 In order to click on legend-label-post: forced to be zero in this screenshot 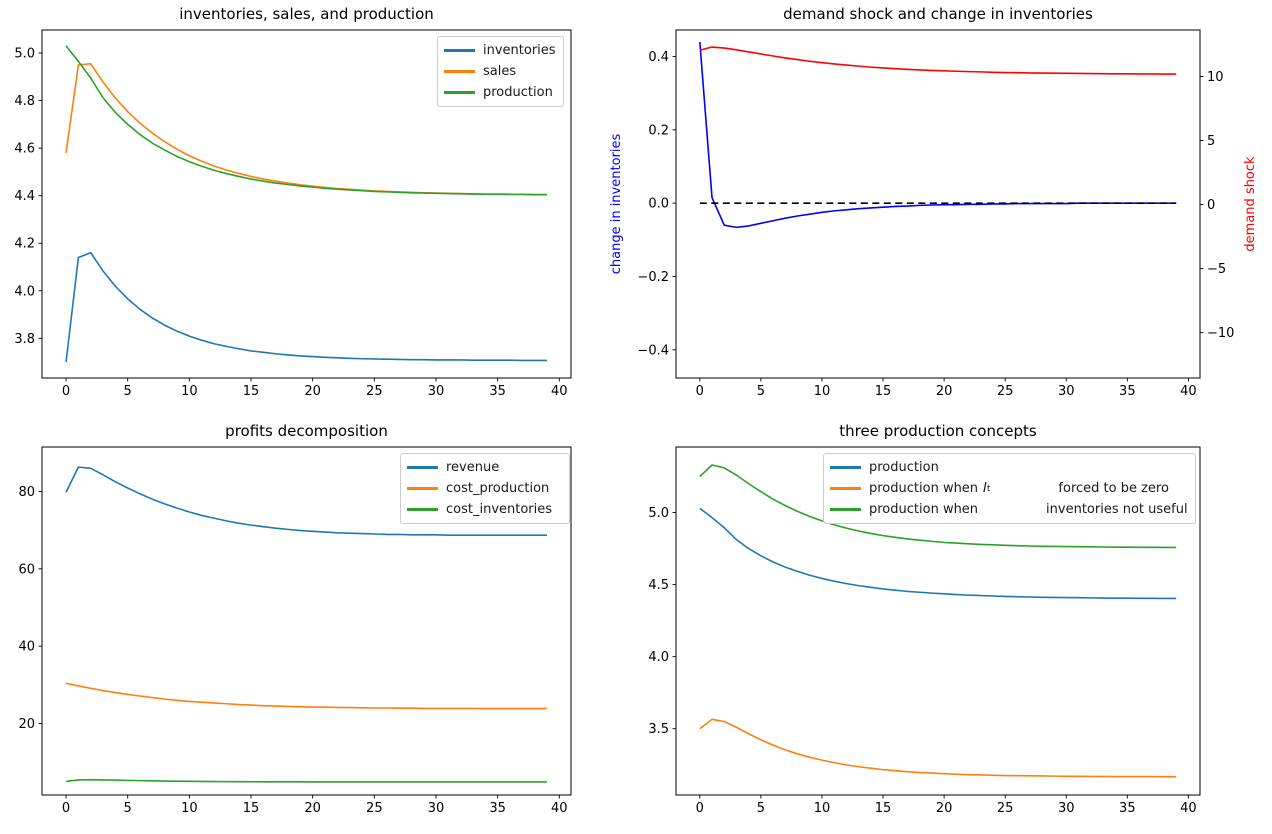, I will do `click(1113, 488)`.